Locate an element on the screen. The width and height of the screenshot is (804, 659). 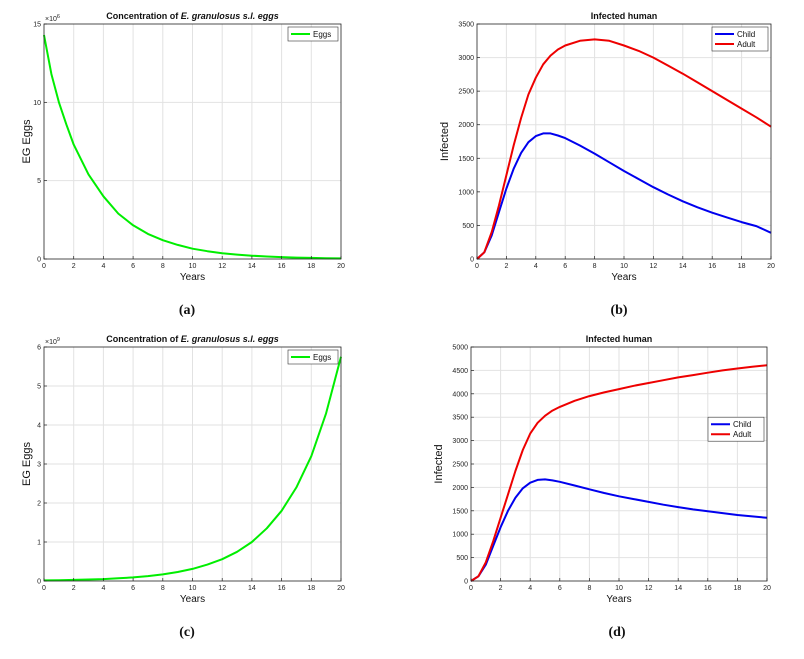
y-tick-label: 3 is located at coordinates (39, 465).